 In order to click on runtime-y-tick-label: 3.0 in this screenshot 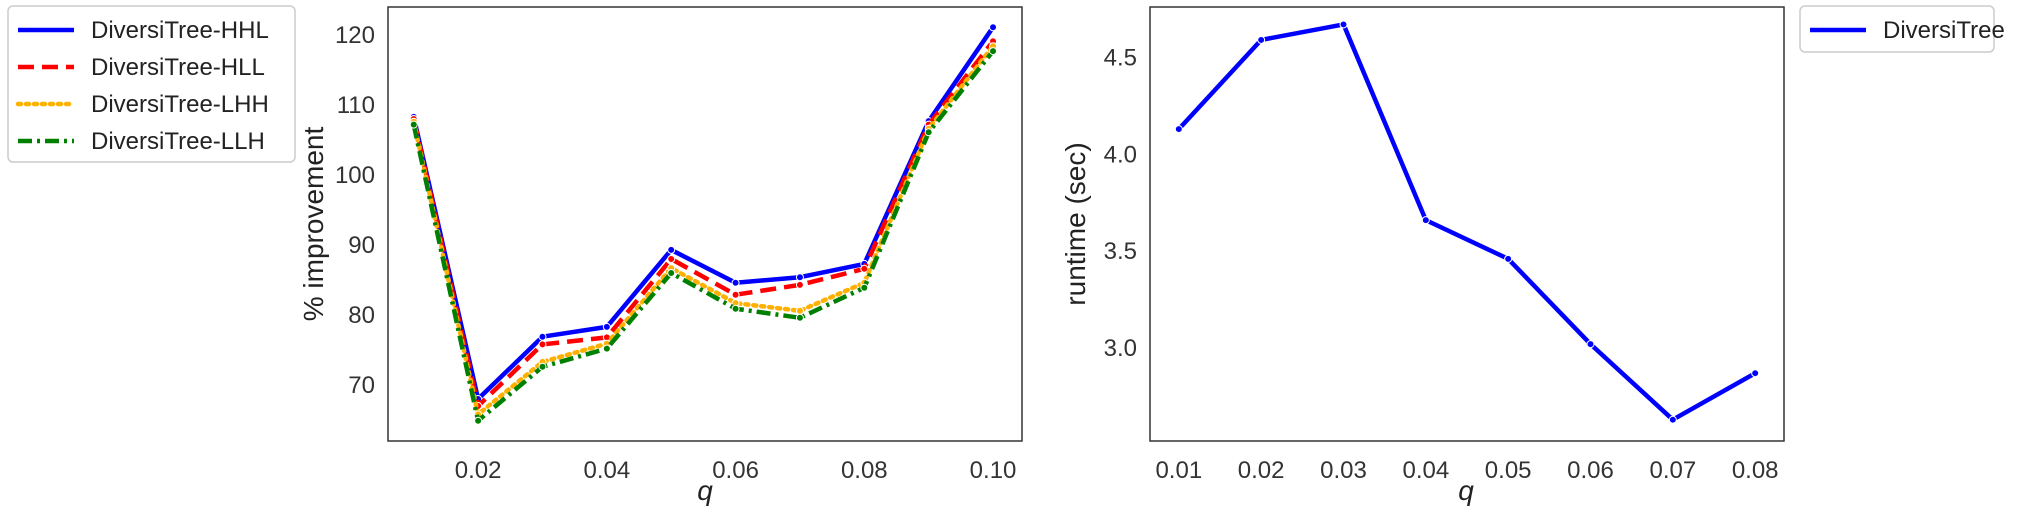, I will do `click(1120, 348)`.